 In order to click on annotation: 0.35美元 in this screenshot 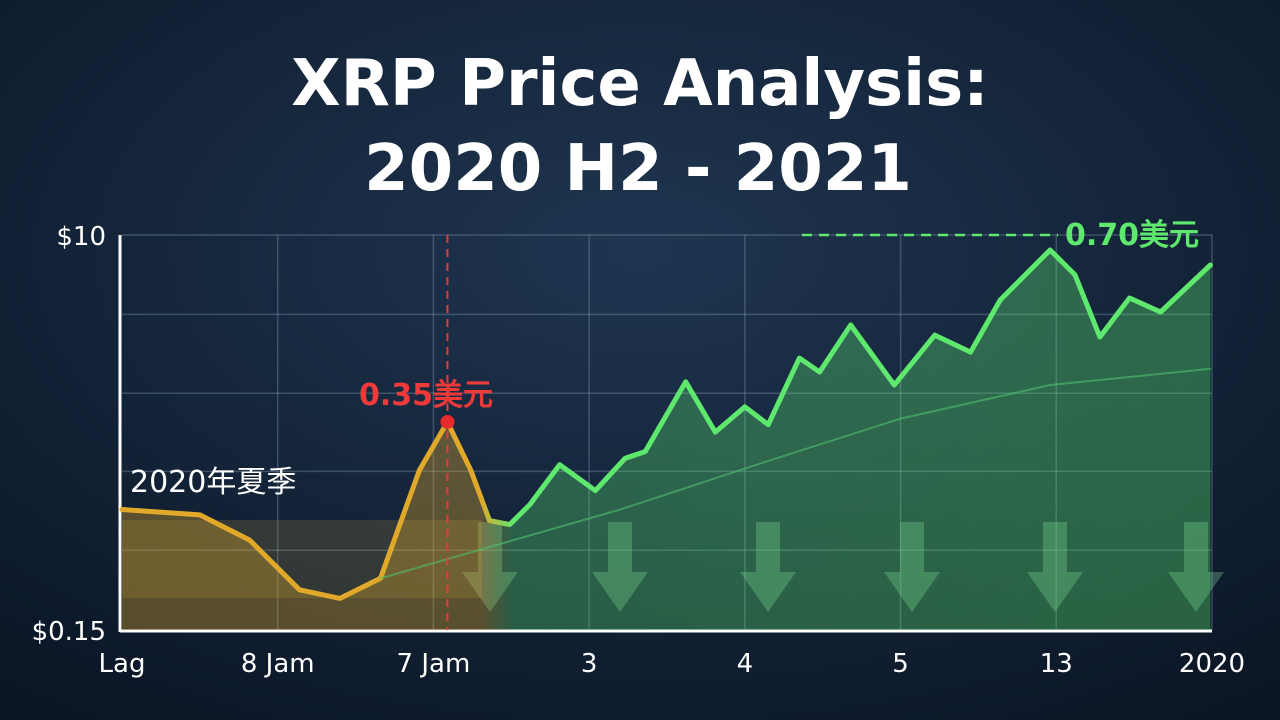, I will do `click(426, 395)`.